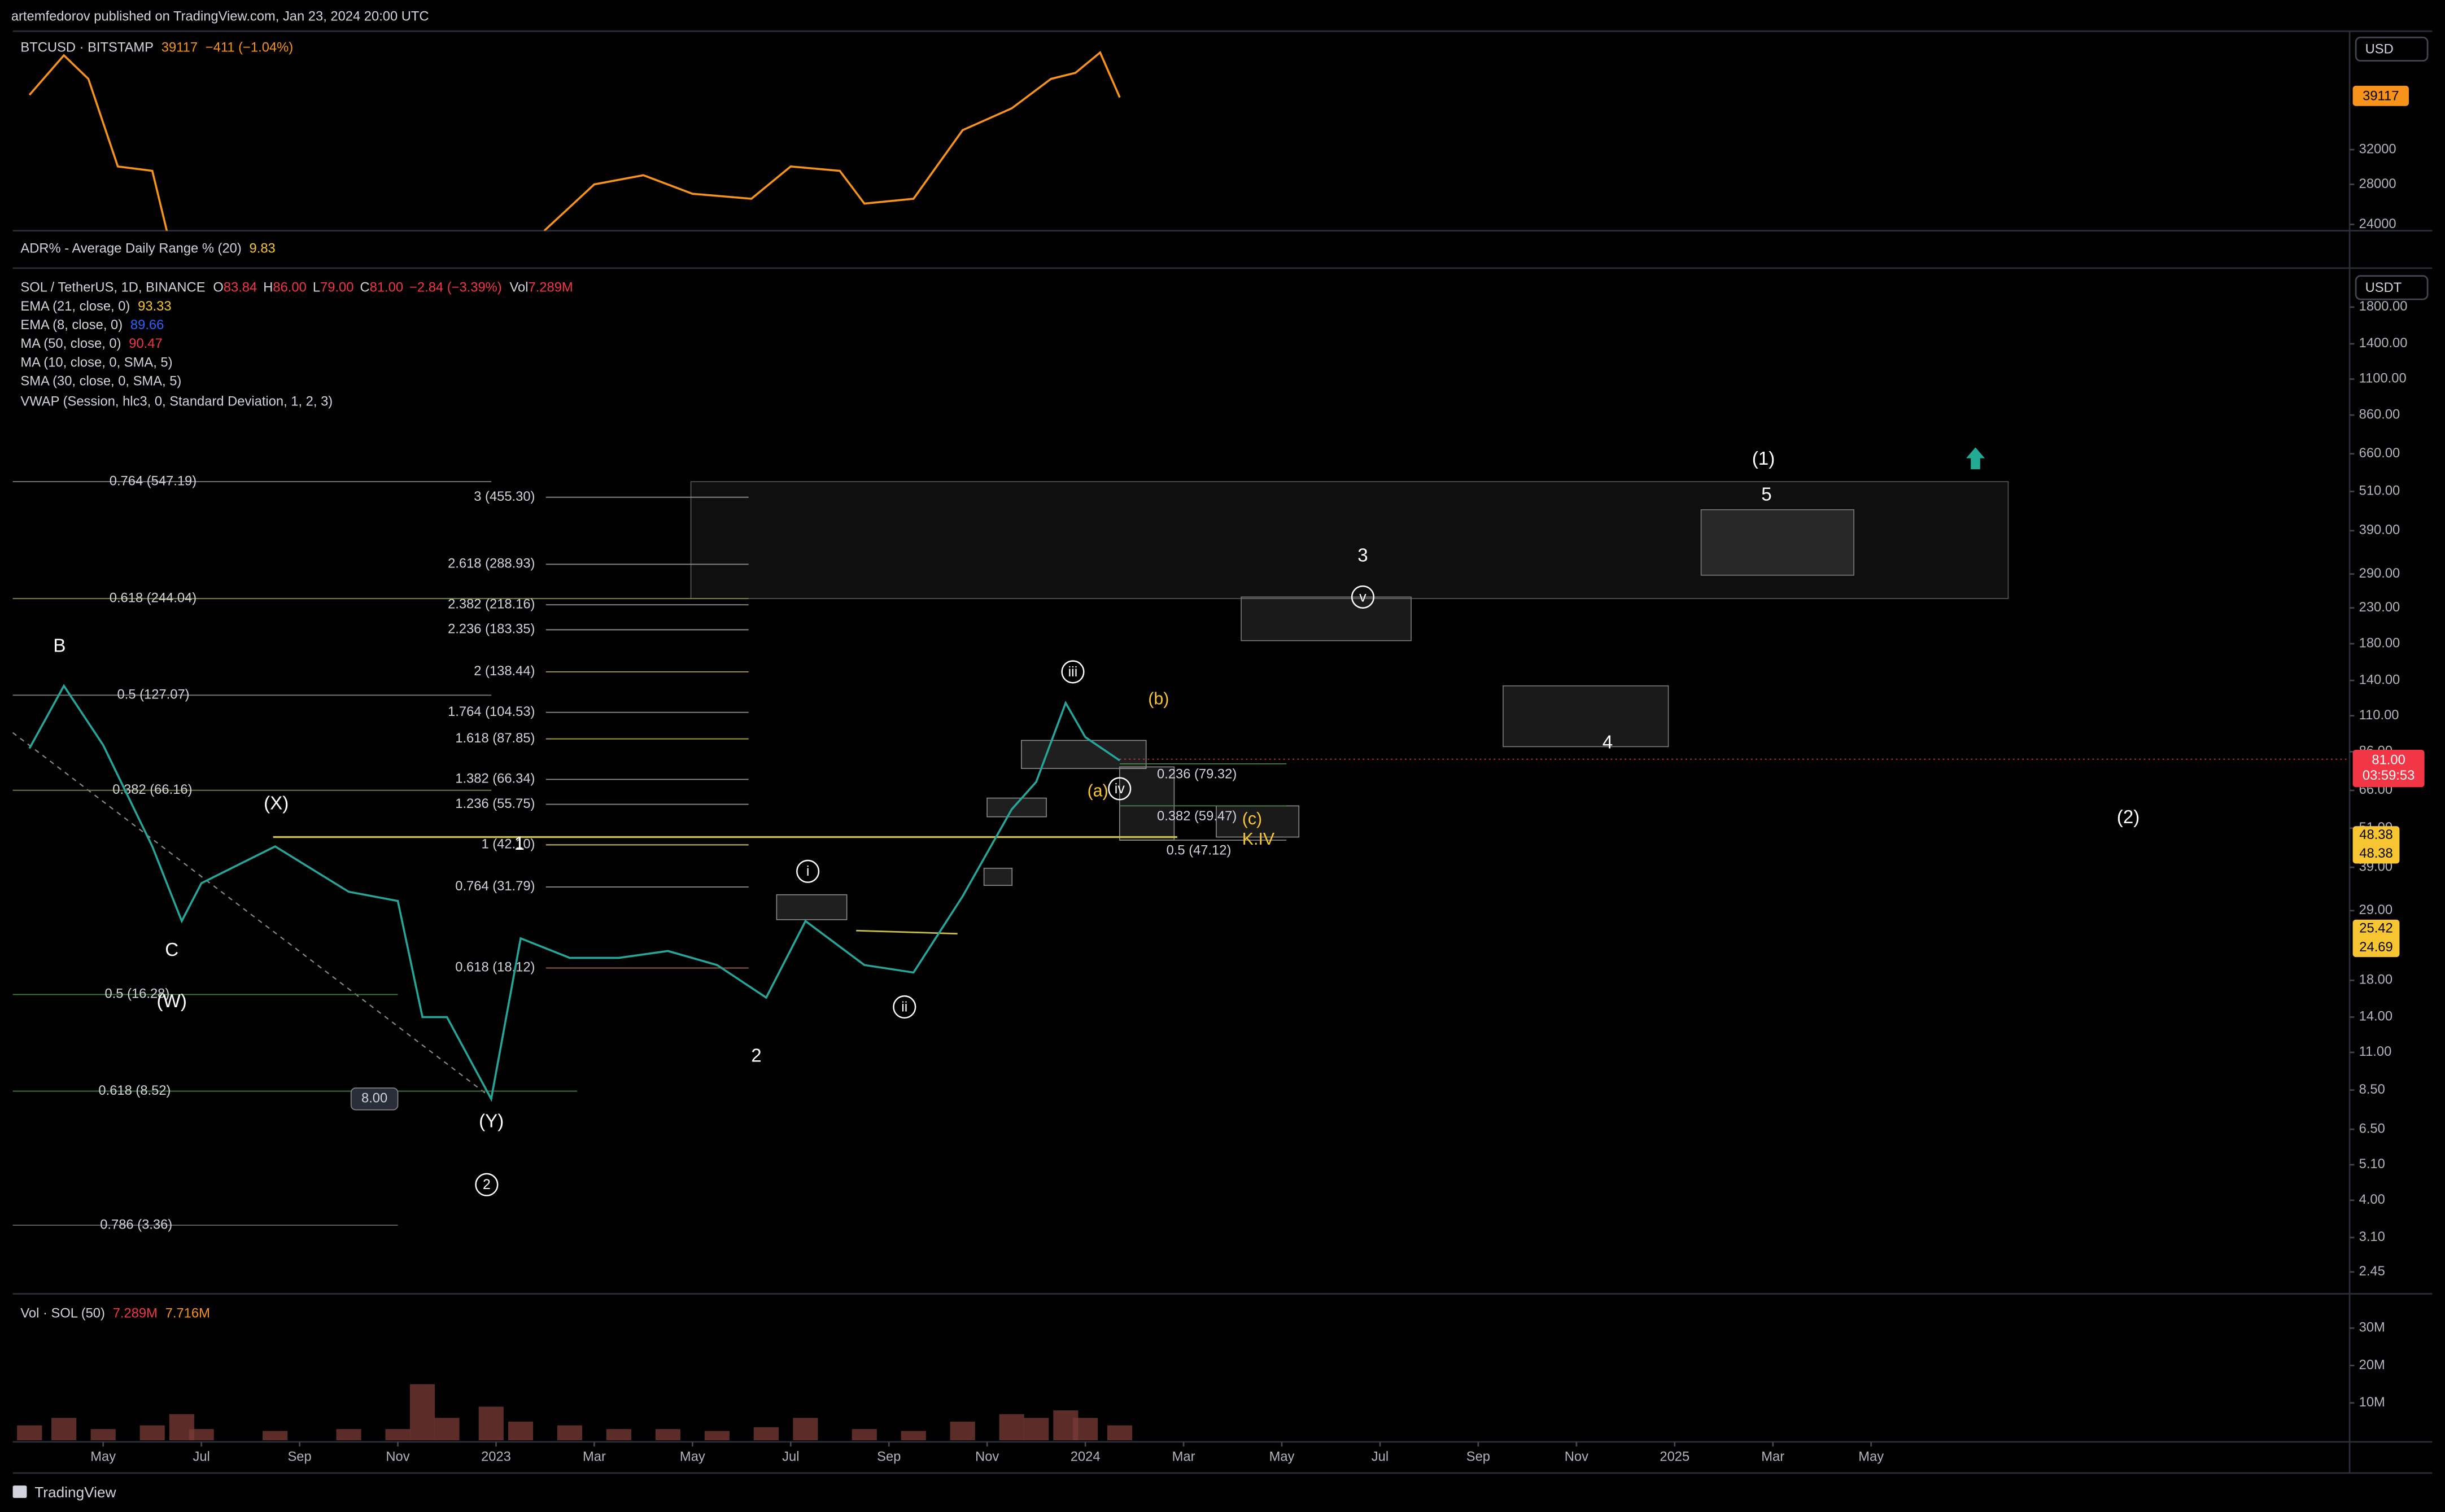  What do you see at coordinates (19, 1491) in the screenshot?
I see `tradingview-logo` at bounding box center [19, 1491].